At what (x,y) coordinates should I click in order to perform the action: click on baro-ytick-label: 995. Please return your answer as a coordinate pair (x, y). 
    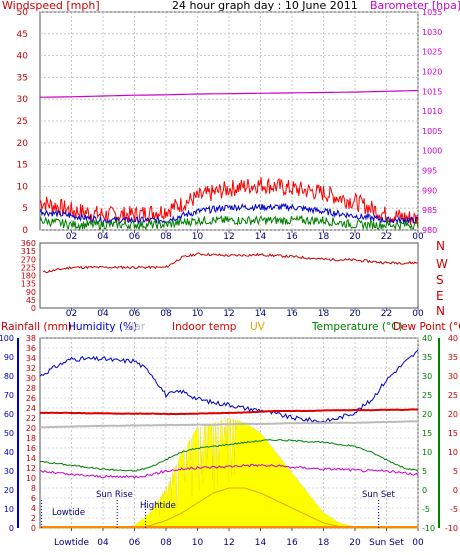
    Looking at the image, I should click on (429, 171).